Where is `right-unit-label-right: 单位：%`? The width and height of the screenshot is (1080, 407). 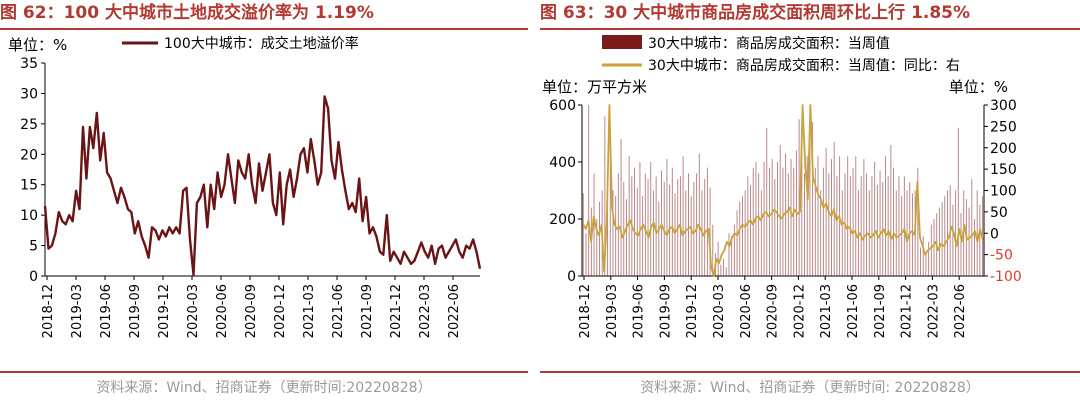
right-unit-label-right: 单位：% is located at coordinates (978, 87).